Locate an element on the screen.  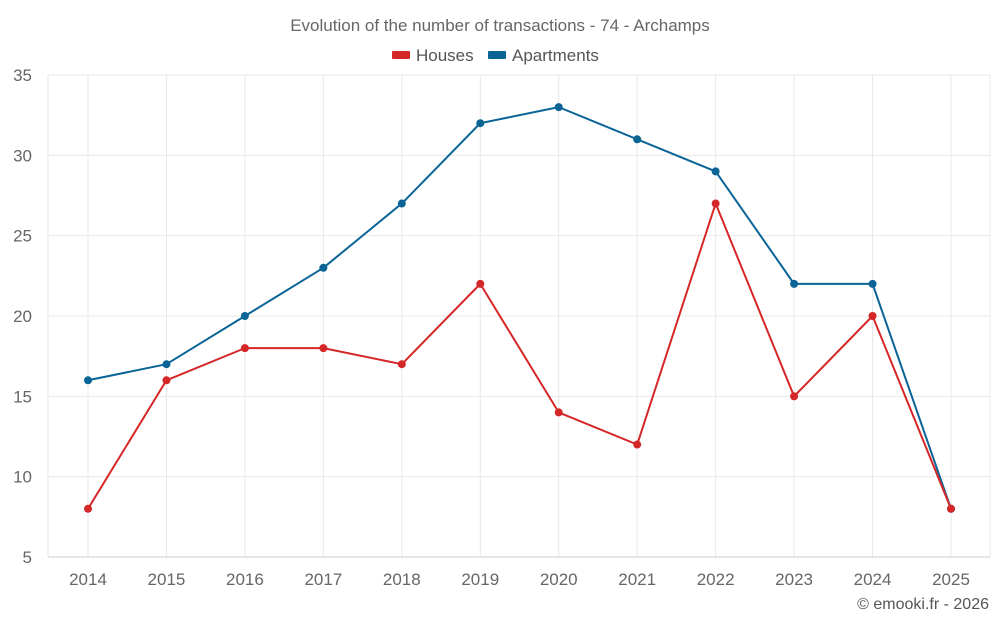
y-tick-label: 25 is located at coordinates (22, 236).